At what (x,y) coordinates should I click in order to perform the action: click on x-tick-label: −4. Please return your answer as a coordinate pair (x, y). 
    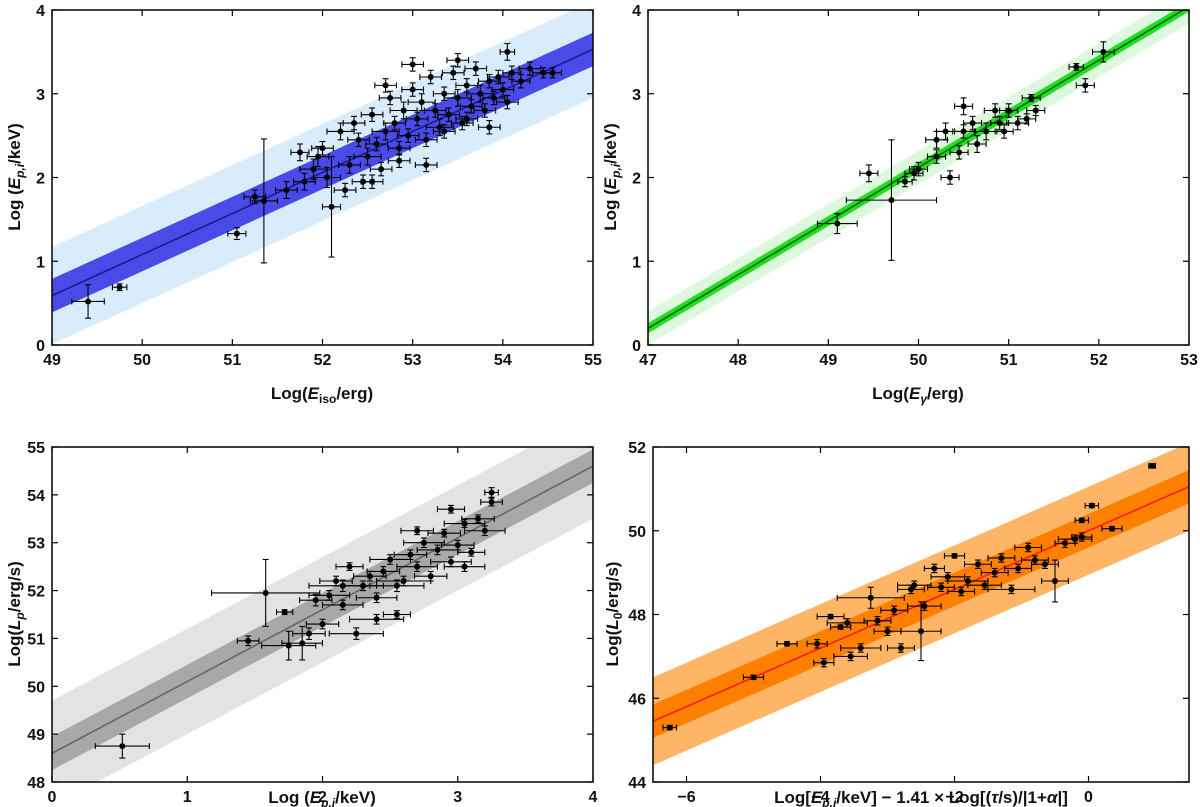
    Looking at the image, I should click on (820, 797).